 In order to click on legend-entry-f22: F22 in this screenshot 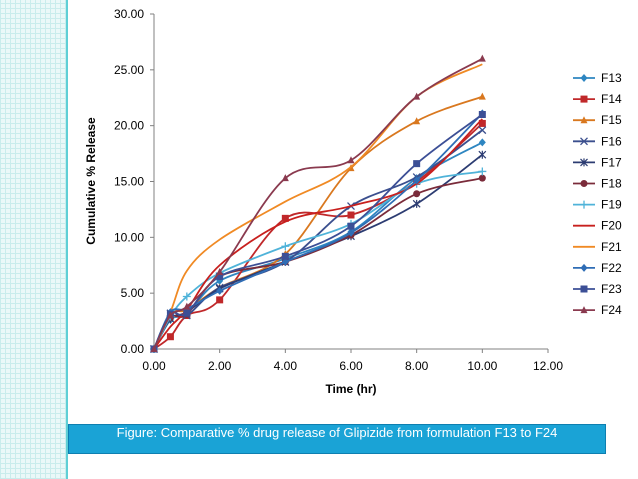, I will do `click(597, 268)`.